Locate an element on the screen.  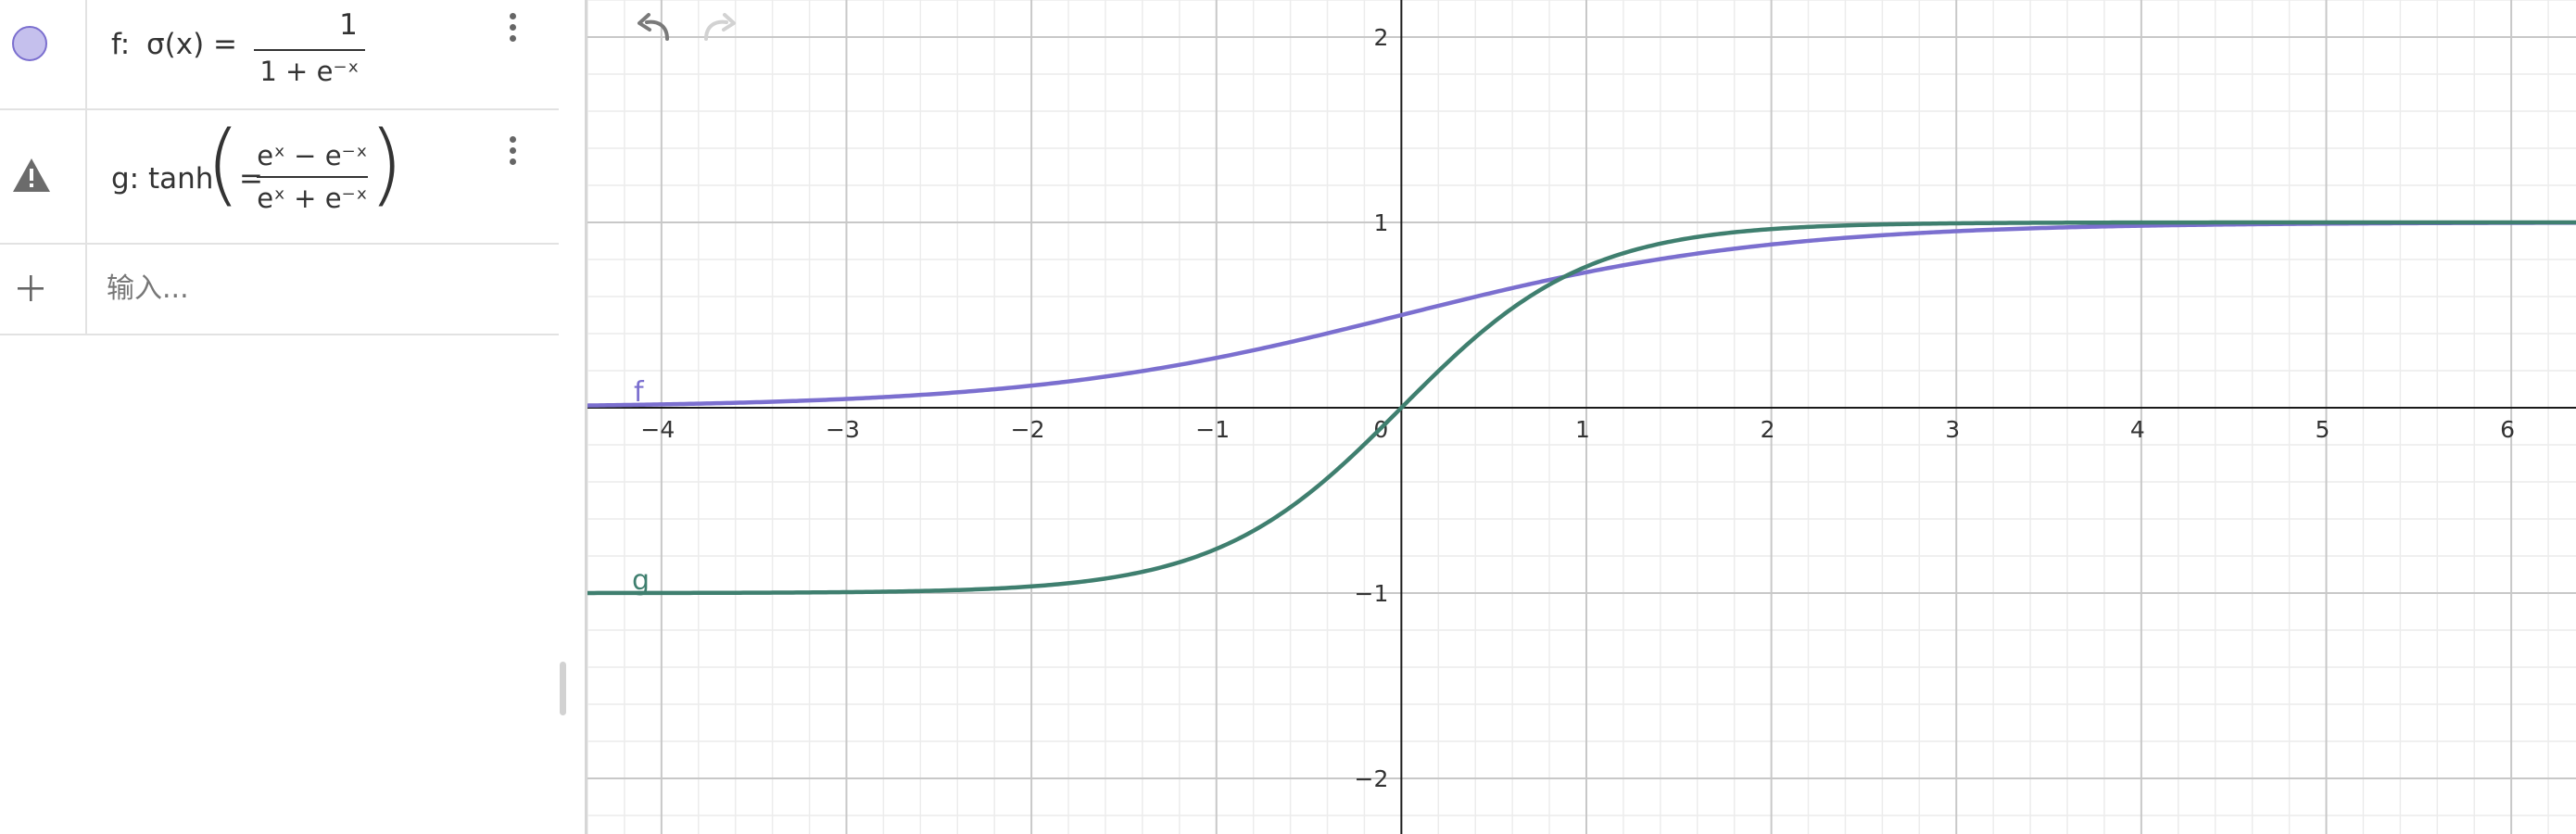
fraction-denominator-g: eˣ + e⁻ˣ is located at coordinates (313, 198).